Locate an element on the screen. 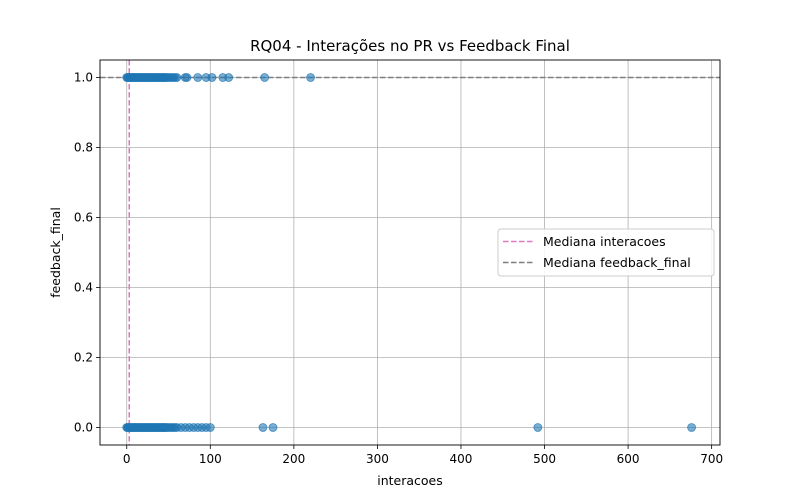 The width and height of the screenshot is (800, 500). x-tick-label: 600 is located at coordinates (628, 459).